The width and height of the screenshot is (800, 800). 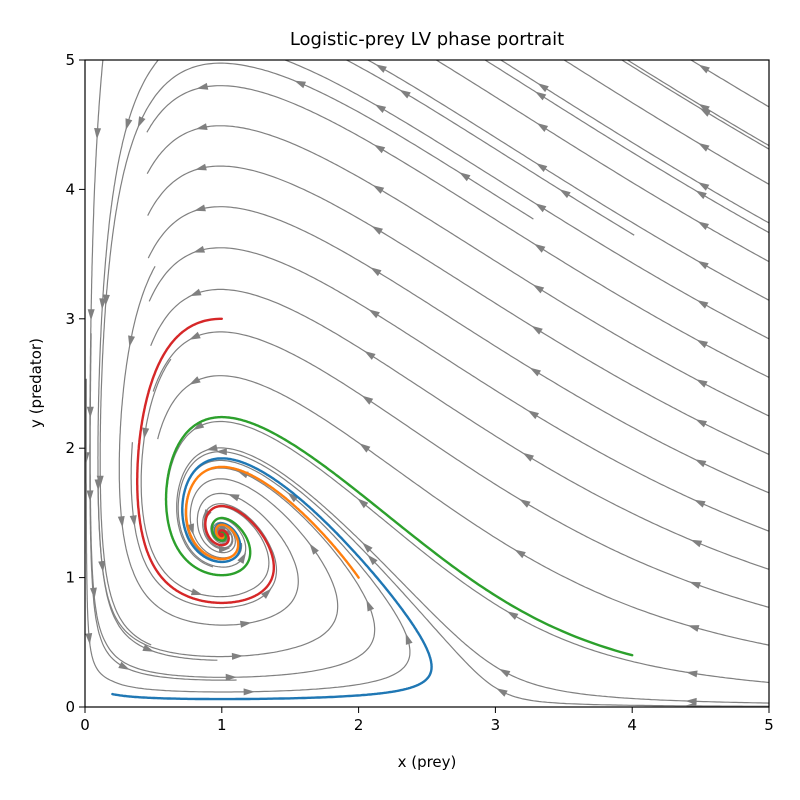 What do you see at coordinates (70, 60) in the screenshot?
I see `y-tick-label: 5` at bounding box center [70, 60].